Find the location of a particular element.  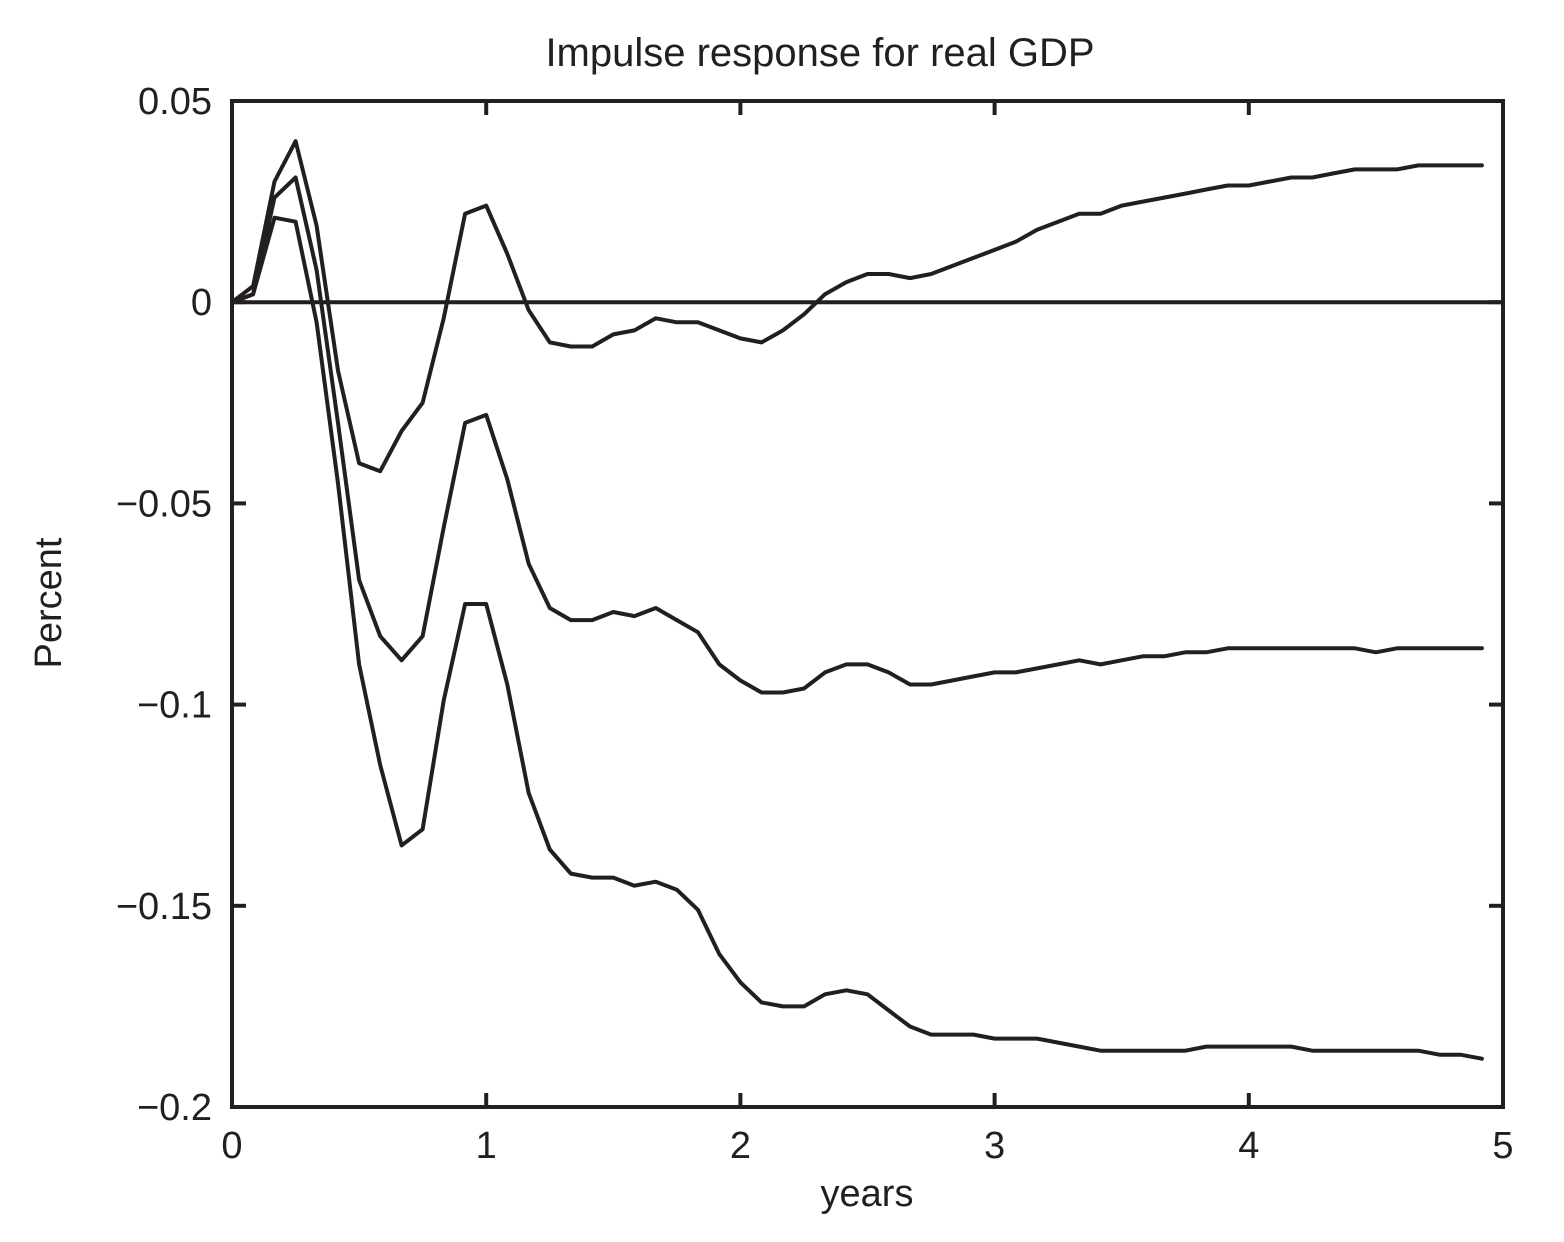

x-tick-label: 5 is located at coordinates (1502, 1146).